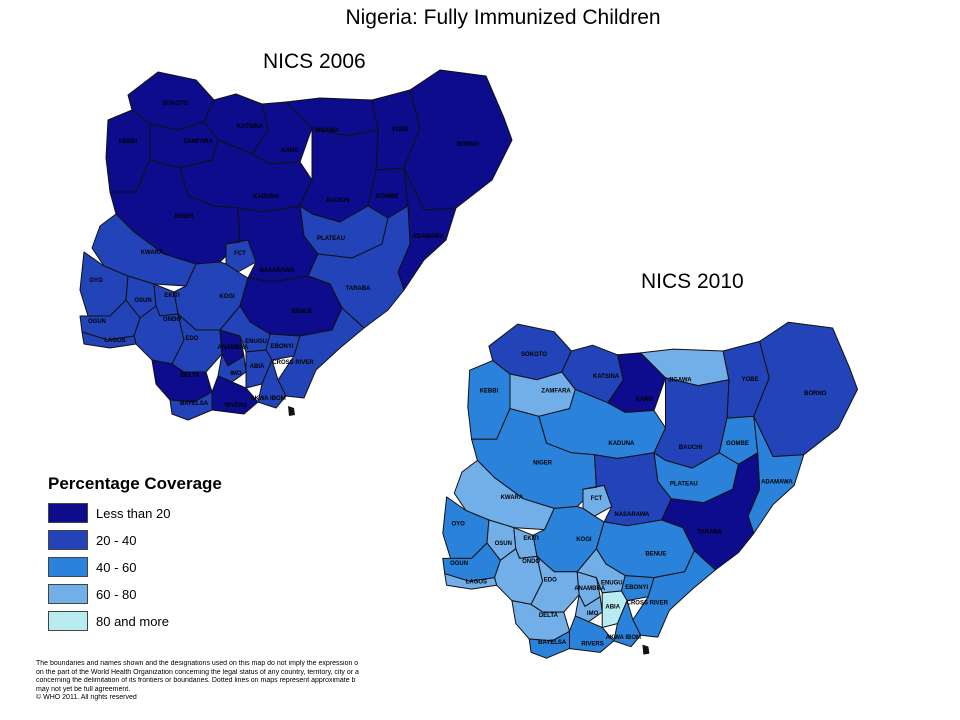  Describe the element at coordinates (83, 689) in the screenshot. I see `disclaimer-line: may not yet be full agreement.` at that location.